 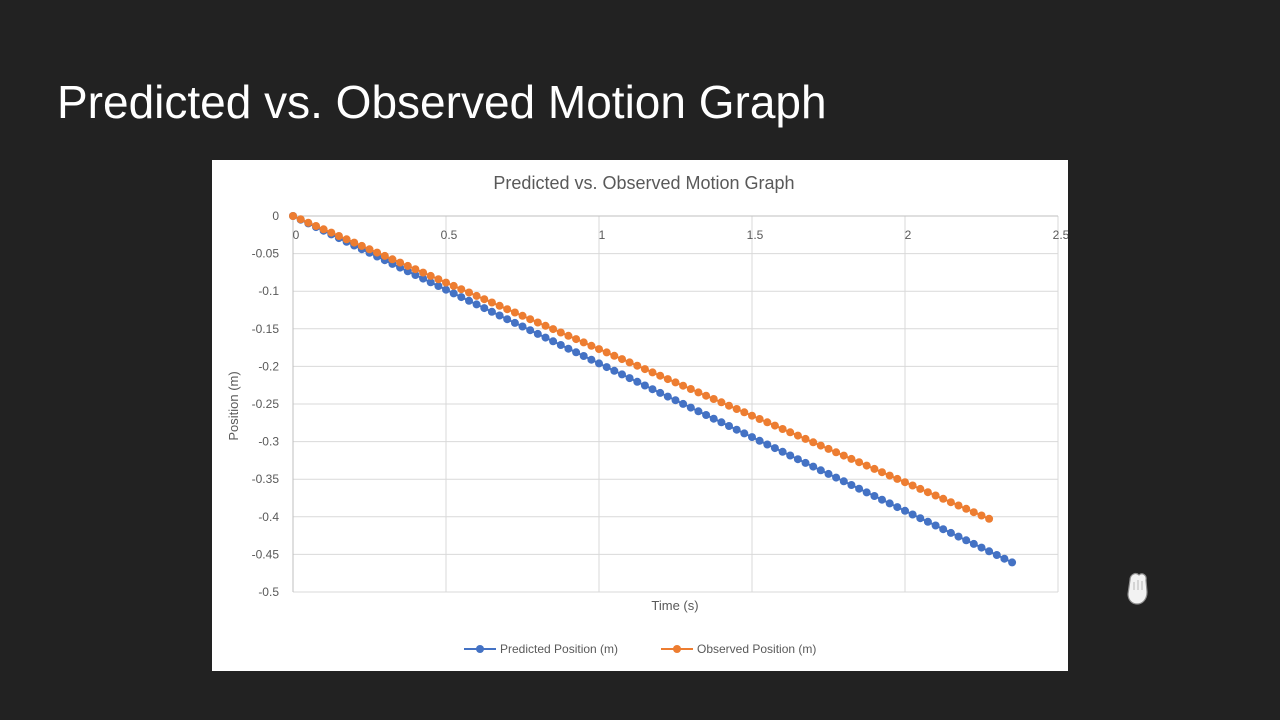 What do you see at coordinates (268, 442) in the screenshot?
I see `y-tick-label: -0.3` at bounding box center [268, 442].